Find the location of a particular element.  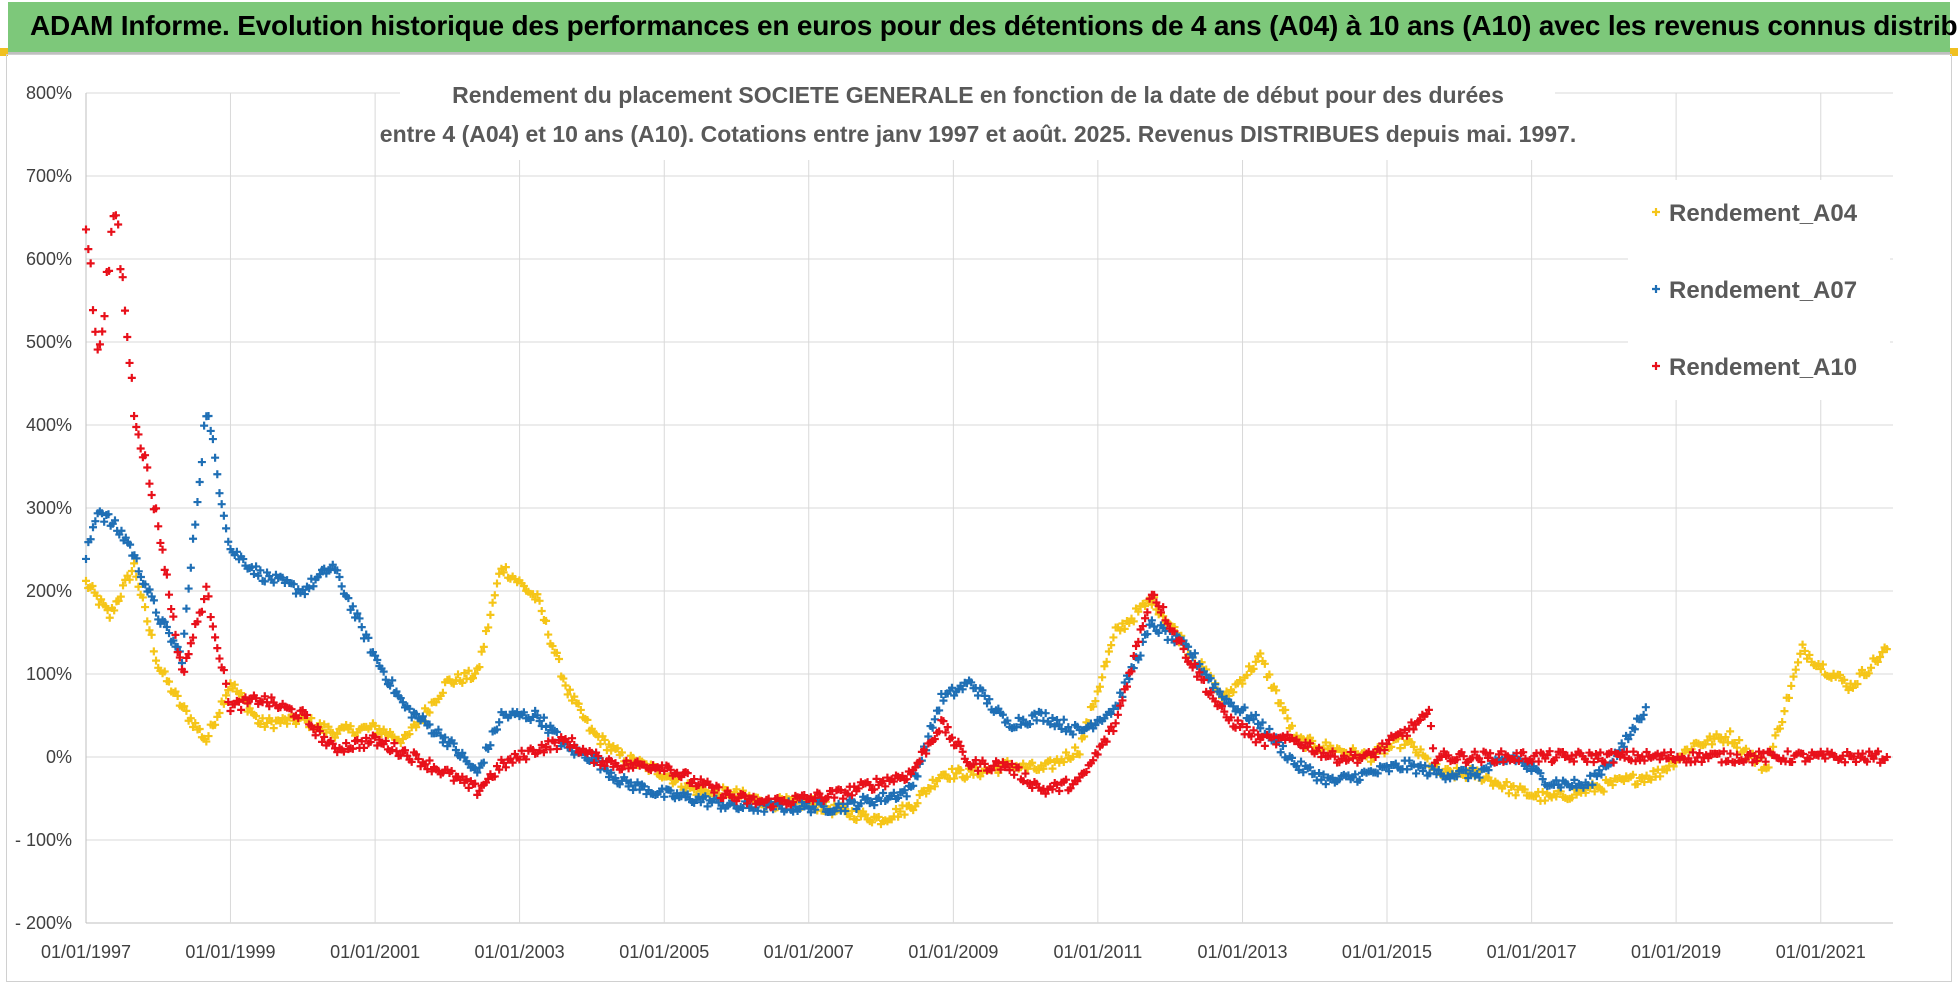

x-tick-label: 01/01/2007 is located at coordinates (809, 952).